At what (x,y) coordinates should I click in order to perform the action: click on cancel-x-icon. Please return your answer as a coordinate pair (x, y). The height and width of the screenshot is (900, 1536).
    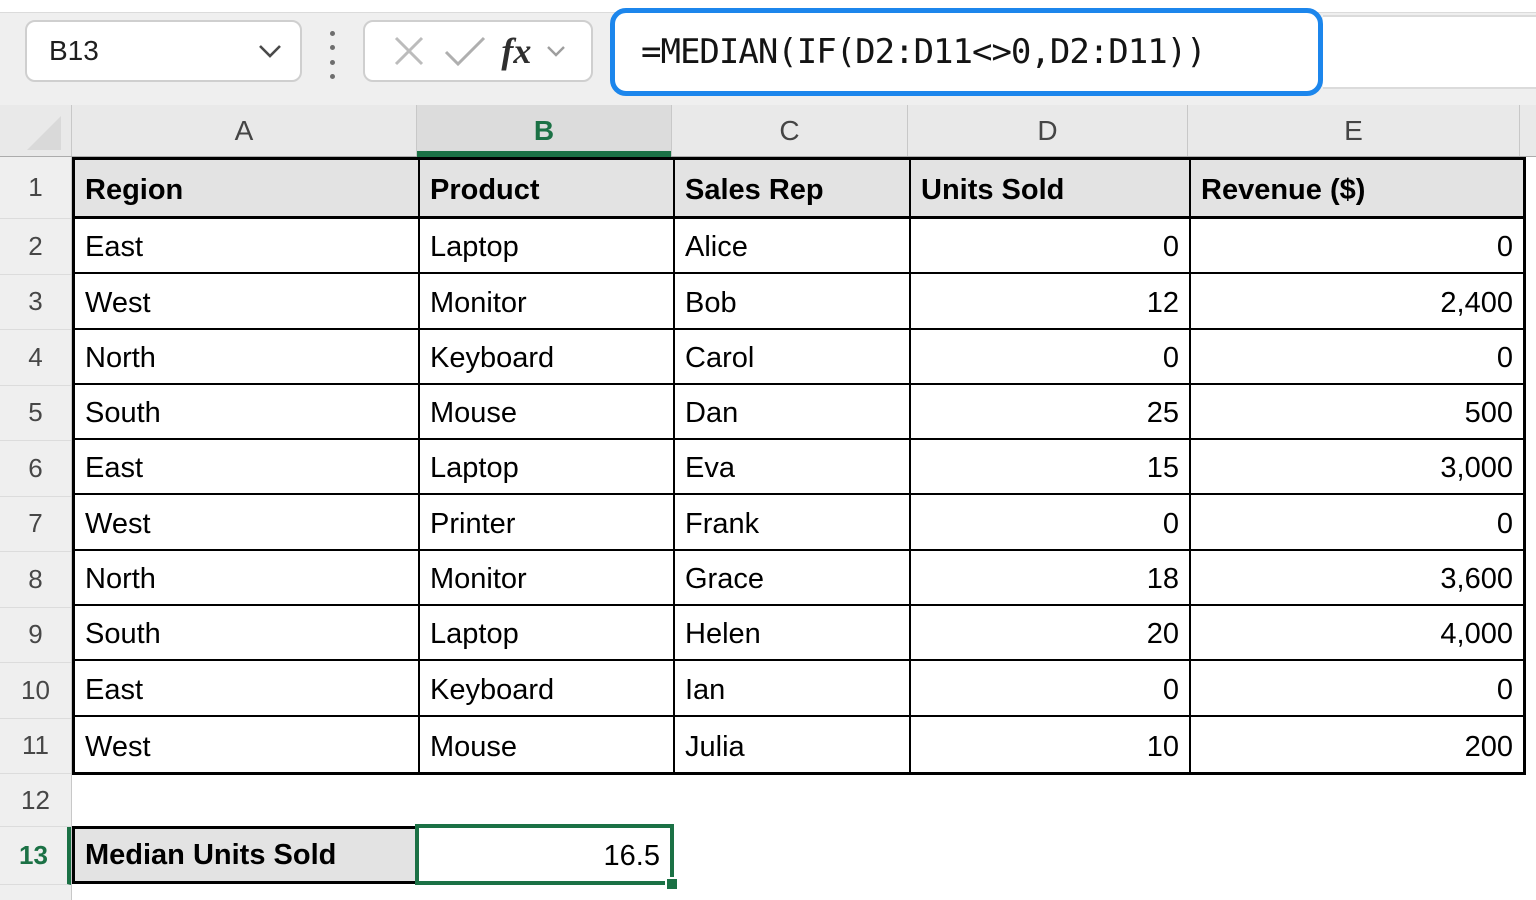
    Looking at the image, I should click on (409, 51).